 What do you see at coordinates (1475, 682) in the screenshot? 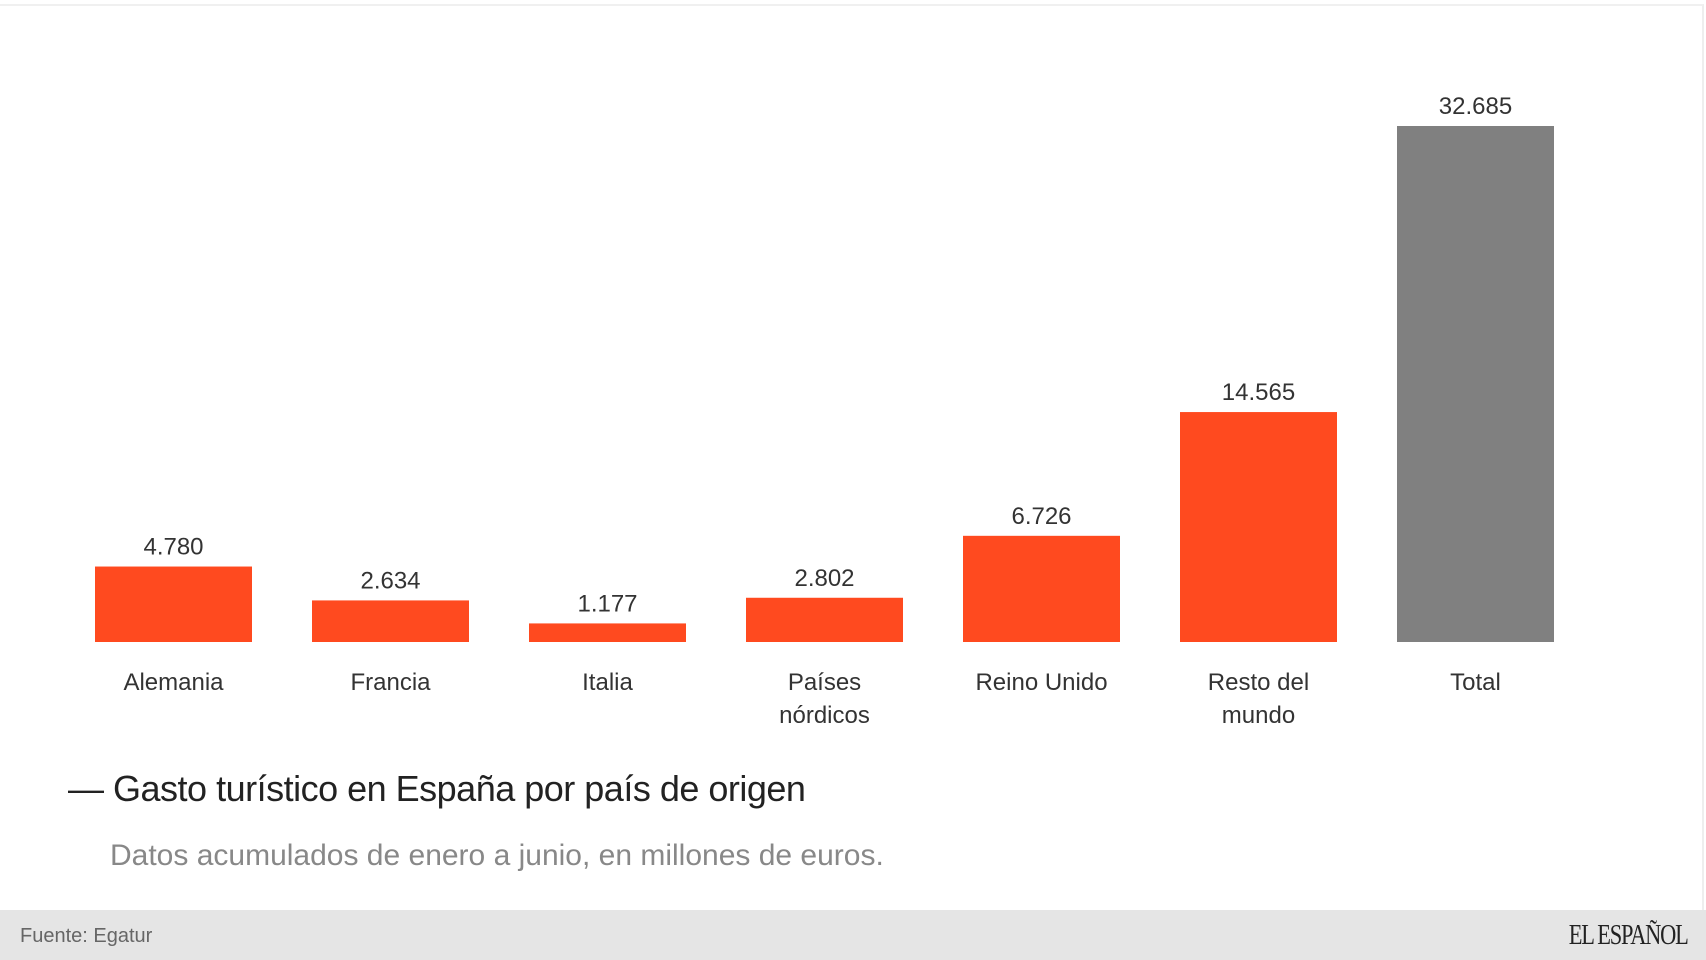
I see `category-label: Total` at bounding box center [1475, 682].